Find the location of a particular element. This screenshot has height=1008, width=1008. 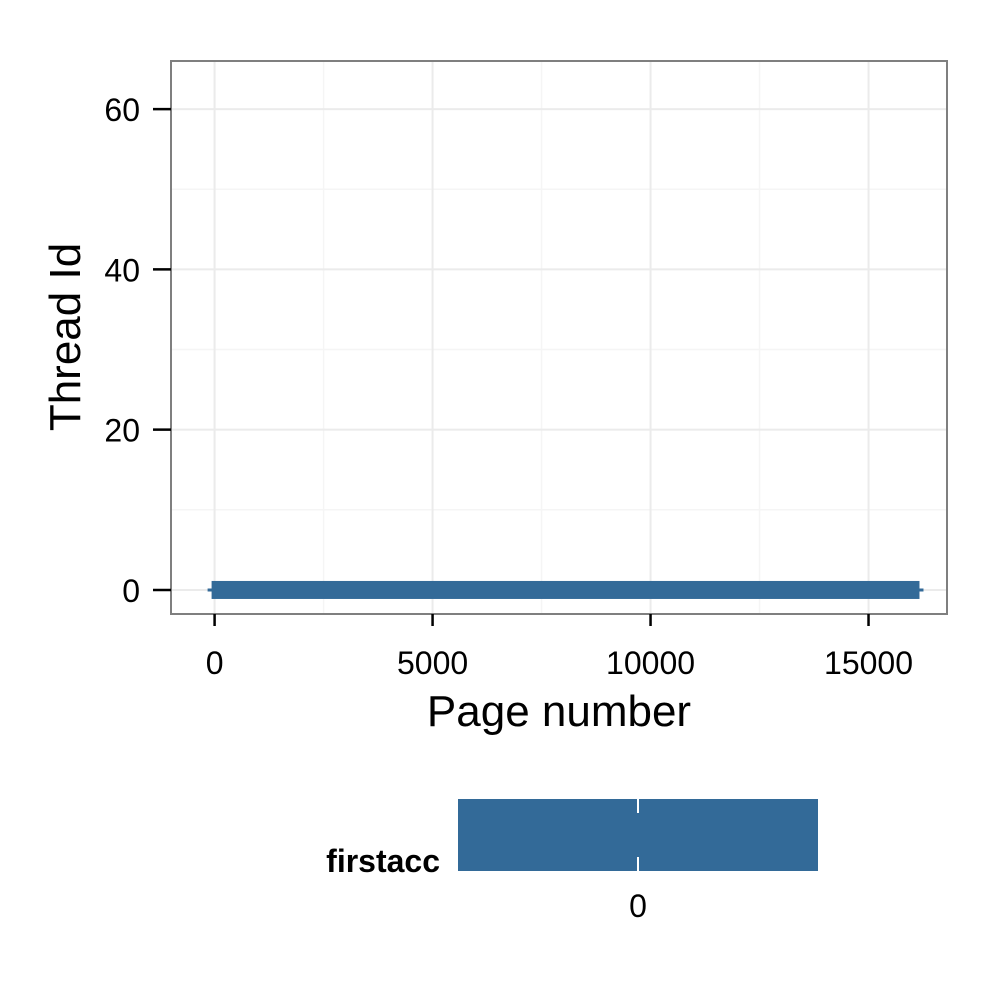

data-points is located at coordinates (565, 589).